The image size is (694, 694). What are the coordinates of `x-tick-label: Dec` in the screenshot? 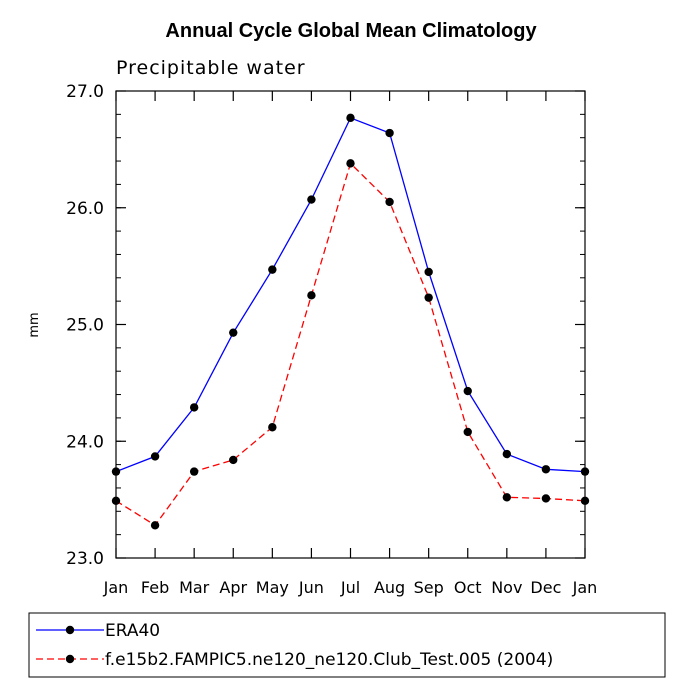 It's located at (545, 587).